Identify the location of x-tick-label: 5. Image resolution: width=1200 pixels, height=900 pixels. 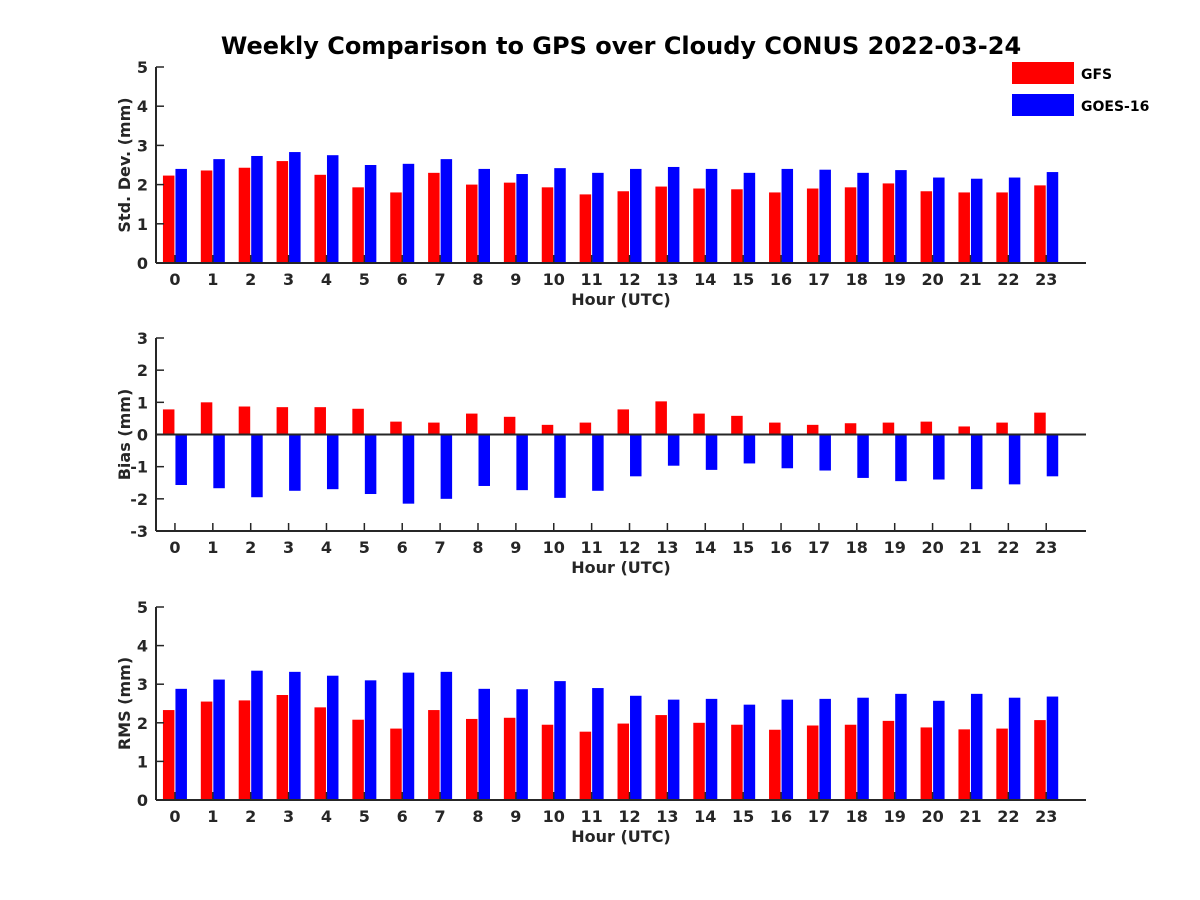
(364, 816).